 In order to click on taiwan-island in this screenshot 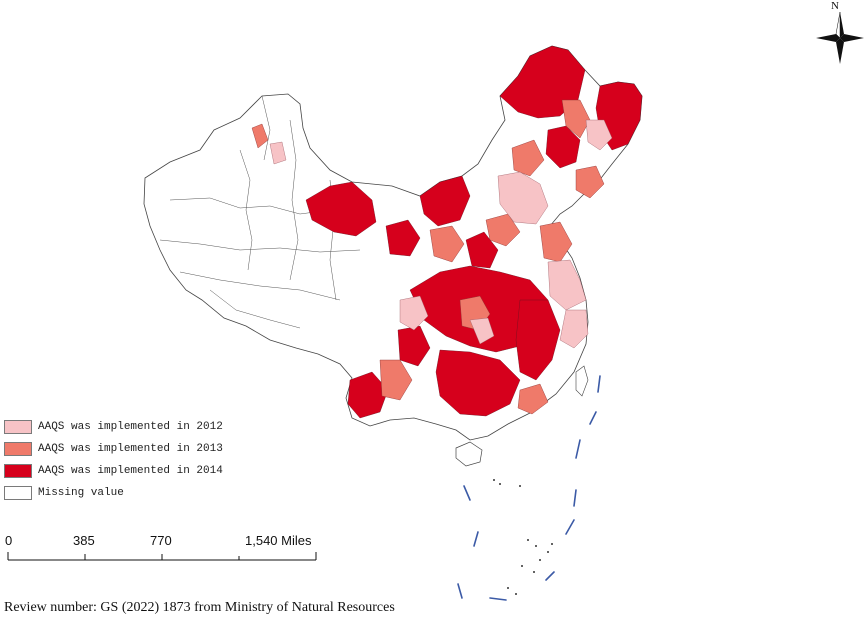, I will do `click(582, 381)`.